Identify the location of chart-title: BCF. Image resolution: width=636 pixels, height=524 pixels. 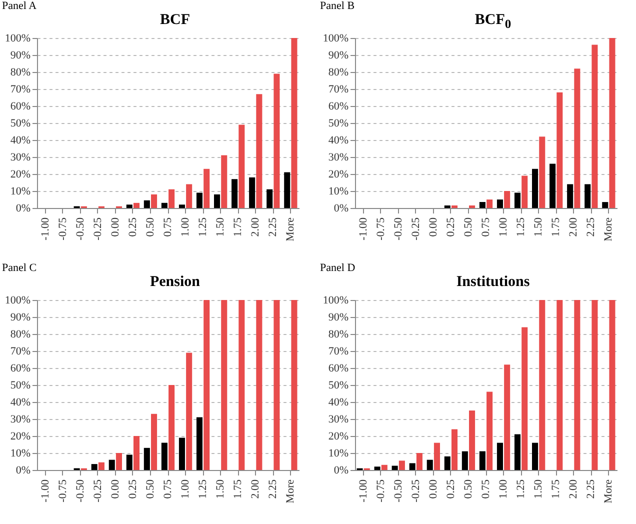
(175, 20).